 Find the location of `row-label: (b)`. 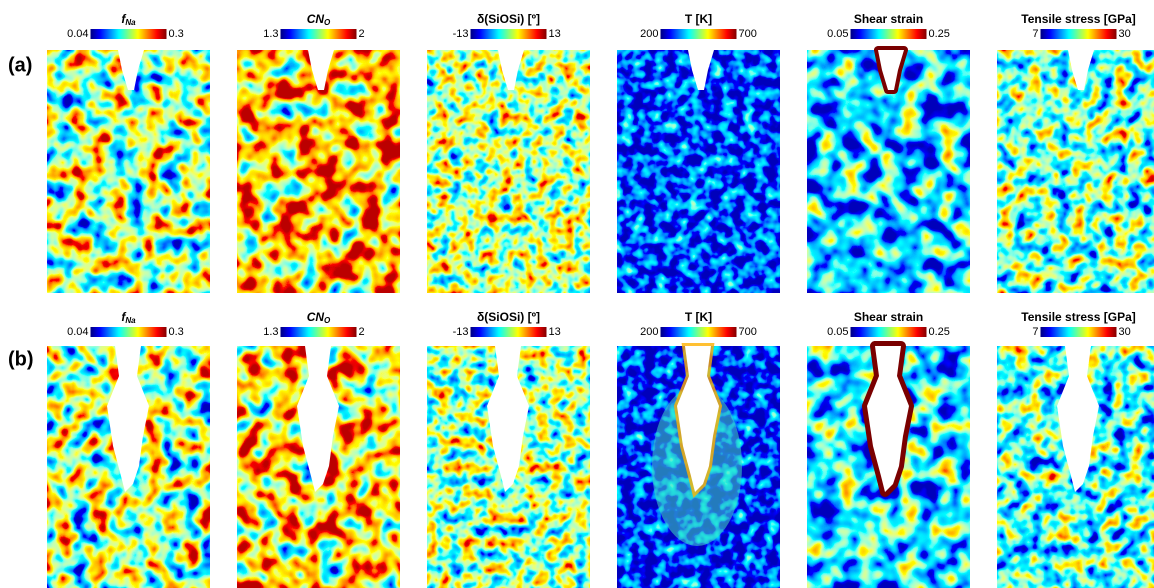

row-label: (b) is located at coordinates (21, 359).